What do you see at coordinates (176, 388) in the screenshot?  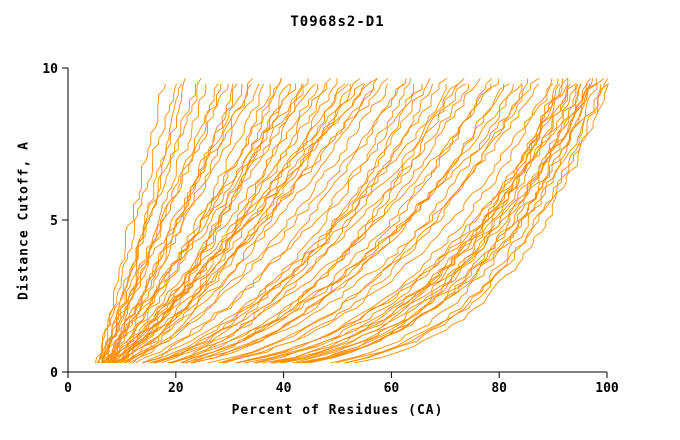 I see `x-tick-label: 20` at bounding box center [176, 388].